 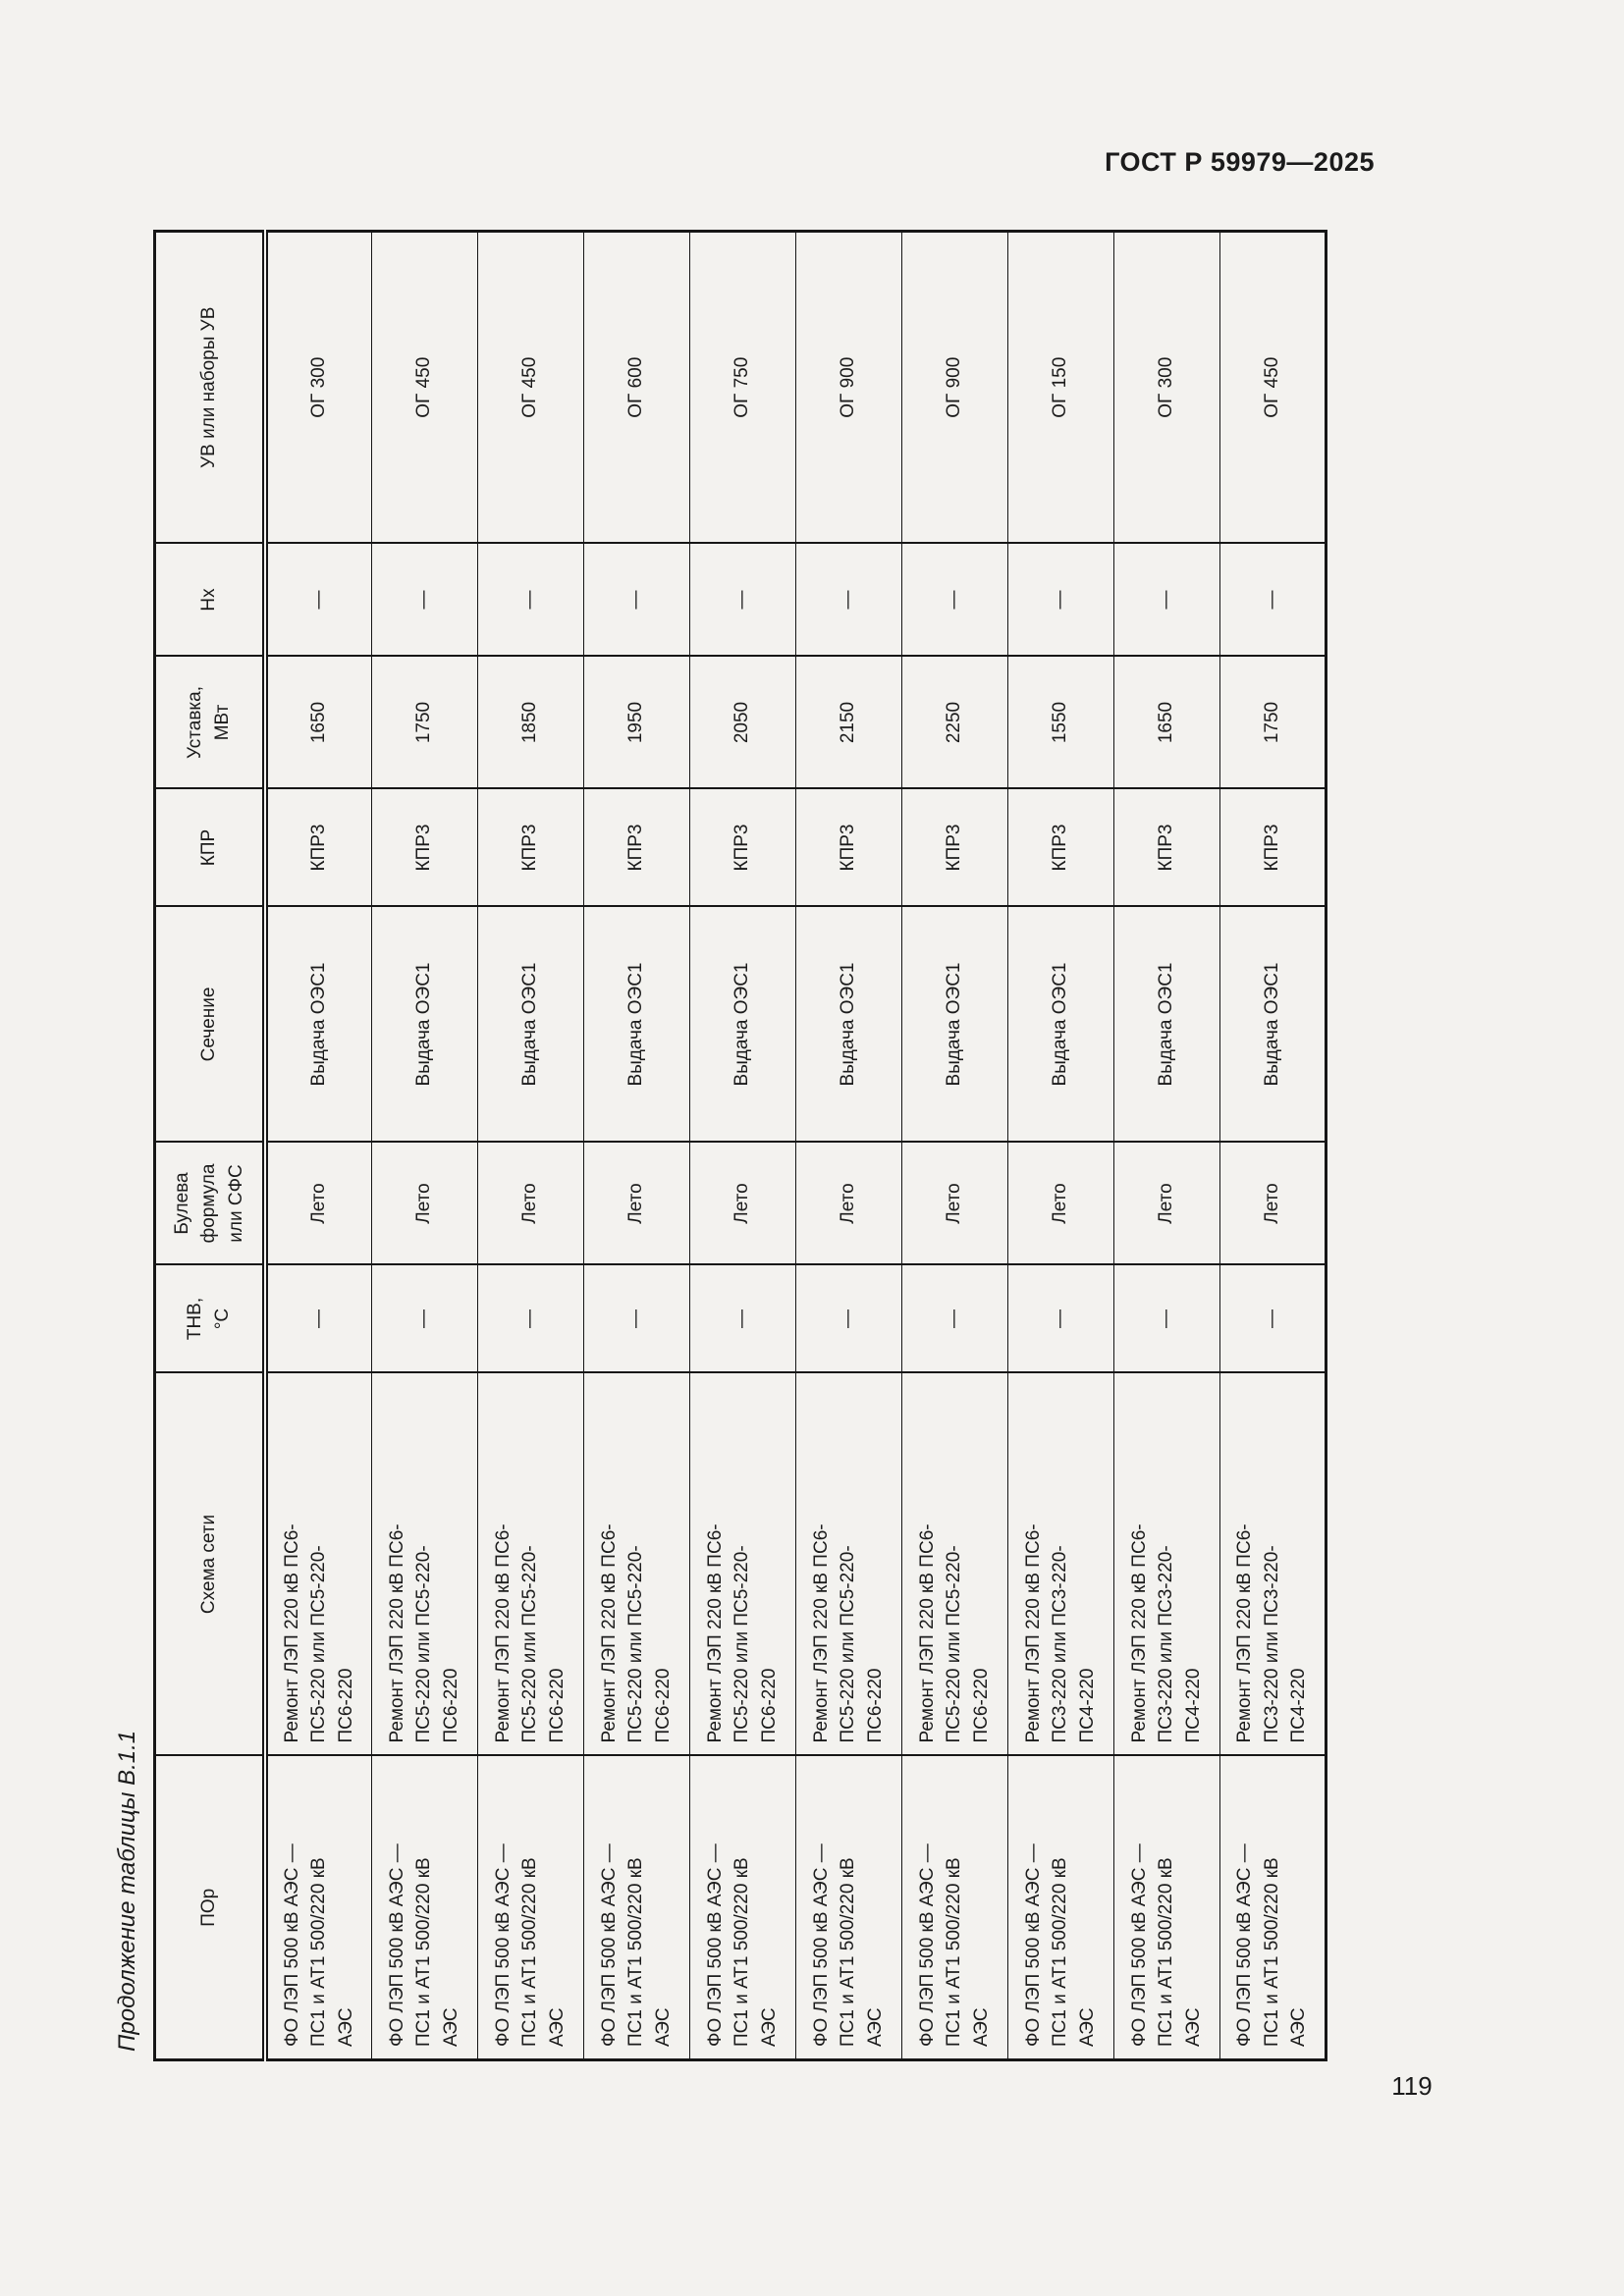 What do you see at coordinates (209, 1564) in the screenshot?
I see `column-header-skhema: Схема сети` at bounding box center [209, 1564].